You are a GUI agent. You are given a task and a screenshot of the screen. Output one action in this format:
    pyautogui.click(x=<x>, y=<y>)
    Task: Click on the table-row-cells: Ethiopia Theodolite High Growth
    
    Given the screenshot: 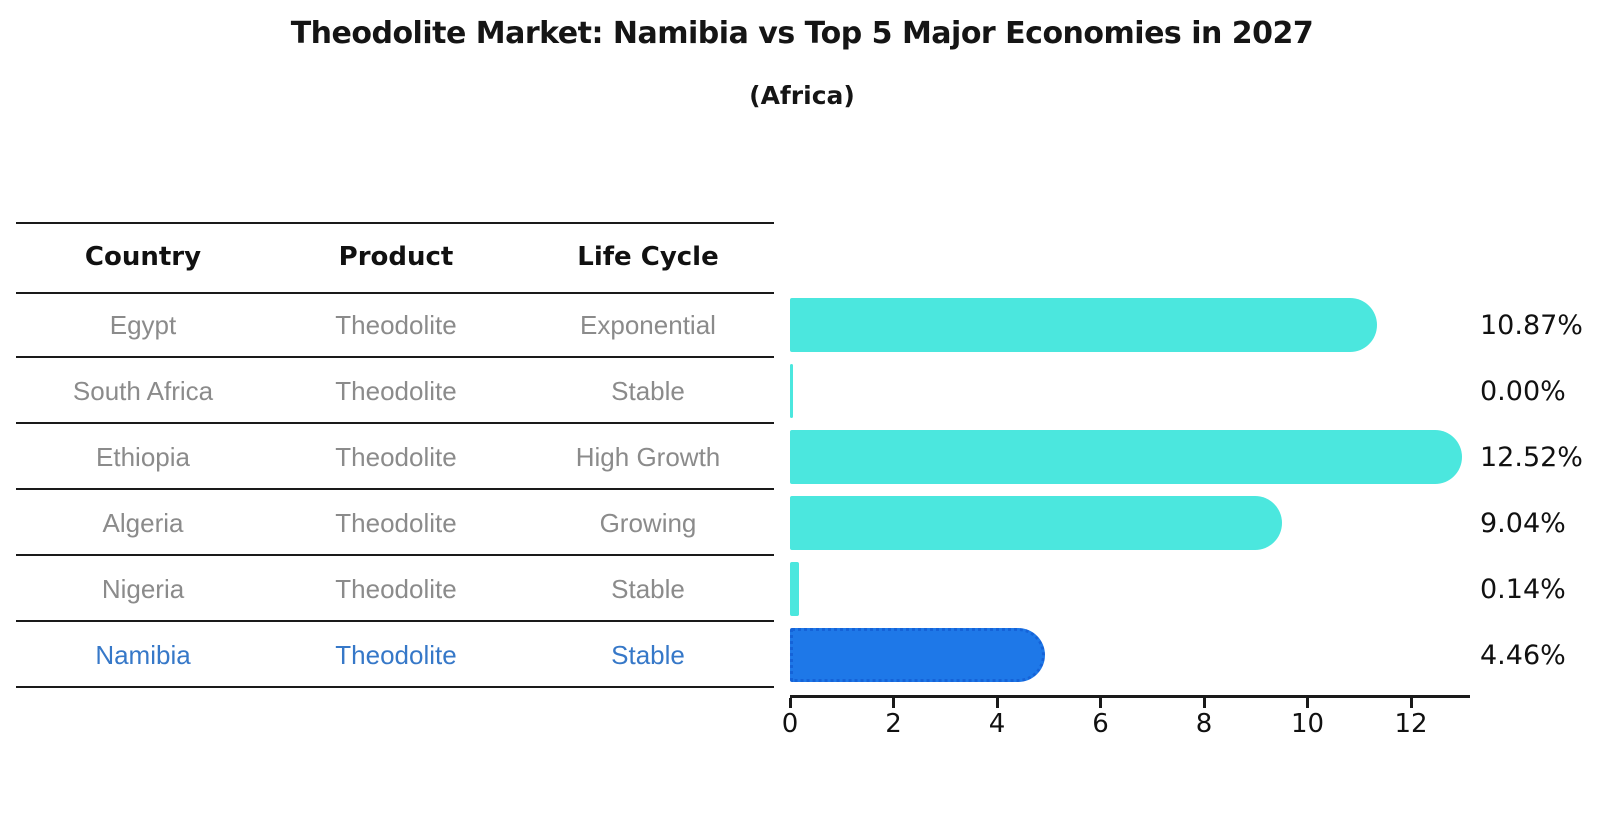 What is the action you would take?
    pyautogui.click(x=395, y=457)
    